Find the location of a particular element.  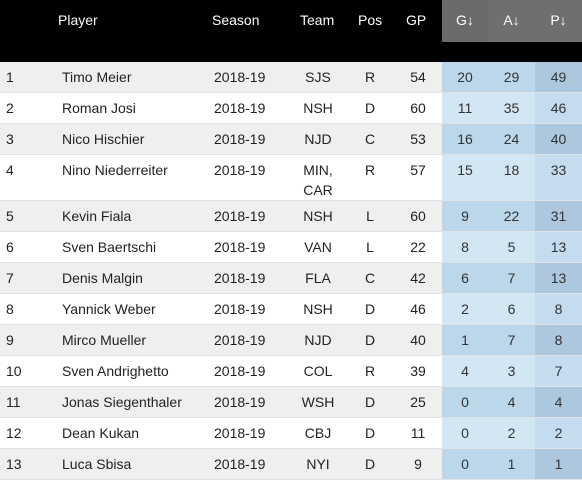

games-played-cell: 9 is located at coordinates (418, 464).